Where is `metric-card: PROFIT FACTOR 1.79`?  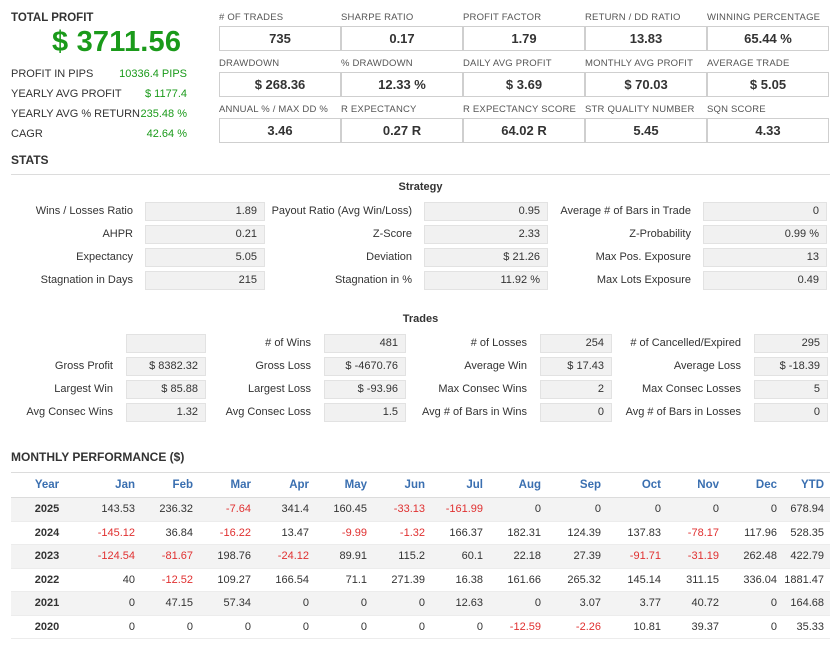
metric-card: PROFIT FACTOR 1.79 is located at coordinates (524, 31).